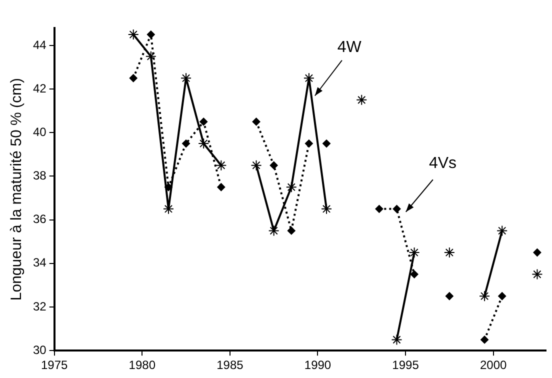 Image resolution: width=552 pixels, height=378 pixels. I want to click on y-tick-label: 40, so click(39, 131).